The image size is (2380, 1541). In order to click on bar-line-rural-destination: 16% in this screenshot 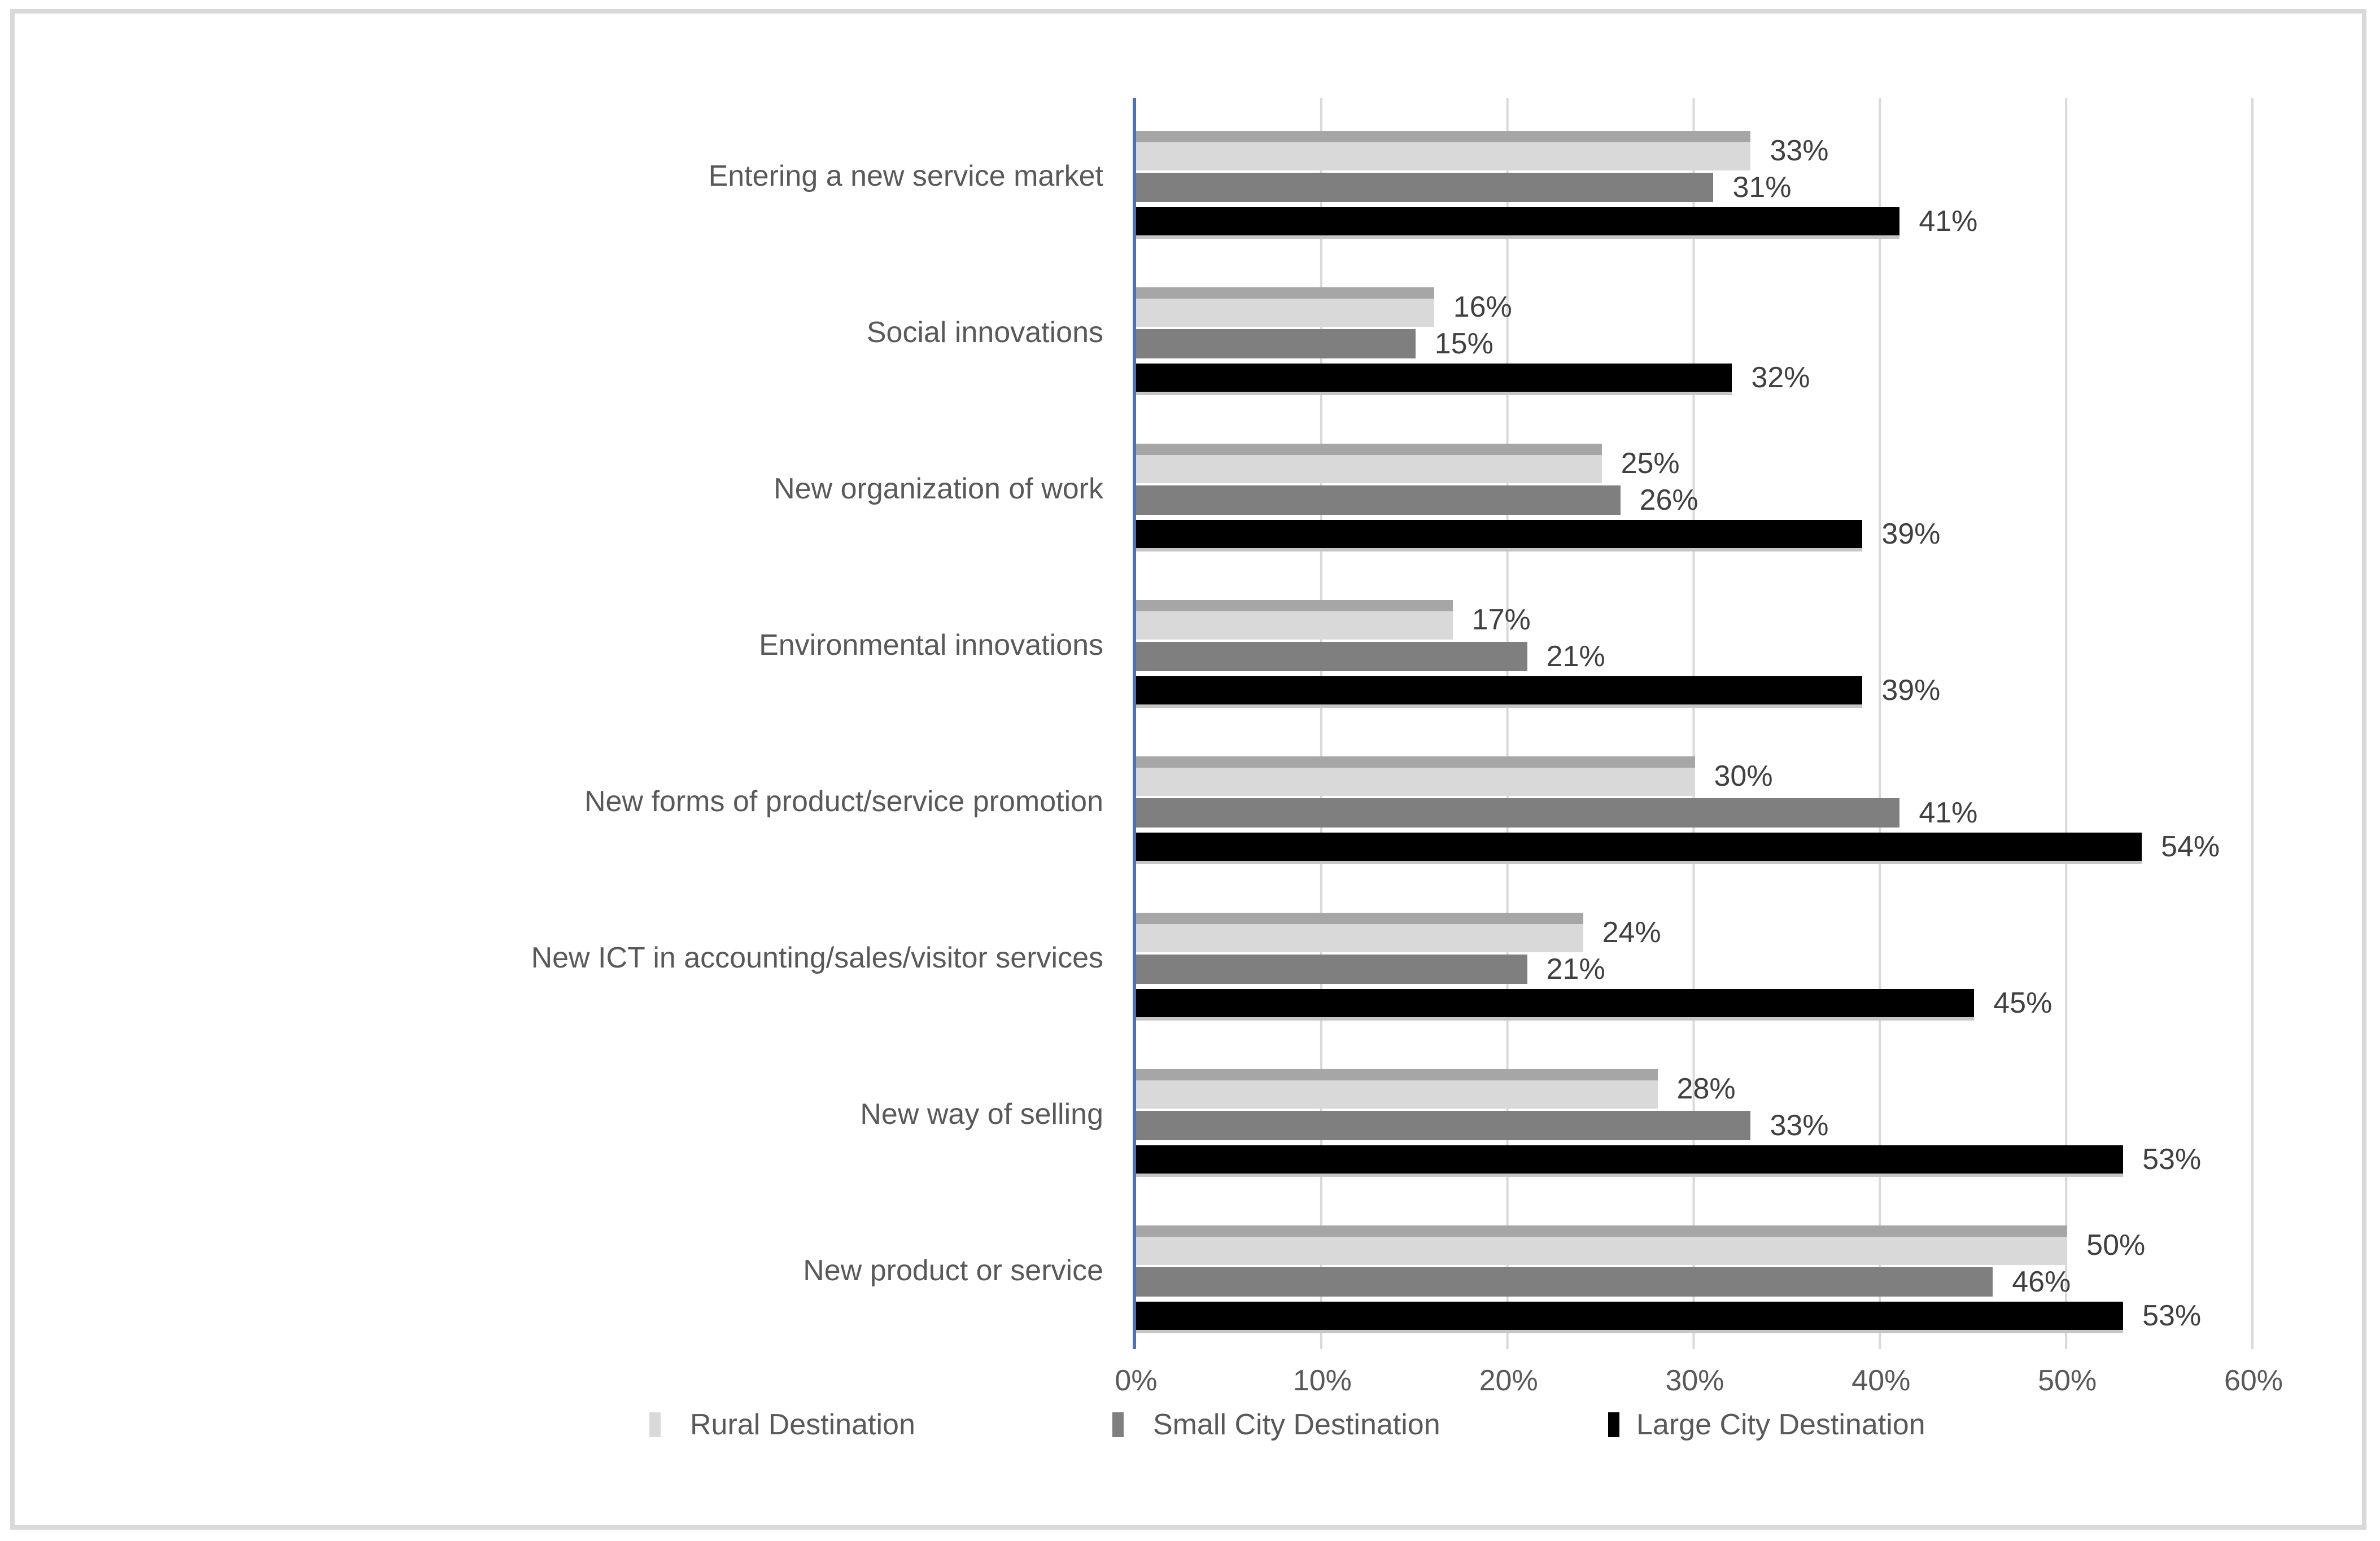, I will do `click(1695, 307)`.